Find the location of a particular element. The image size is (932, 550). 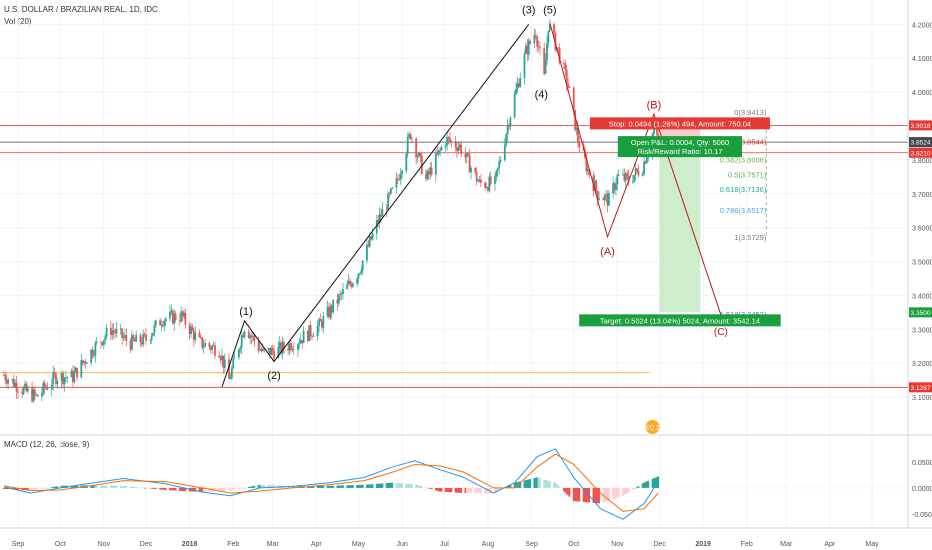

position-zones is located at coordinates (680, 219).